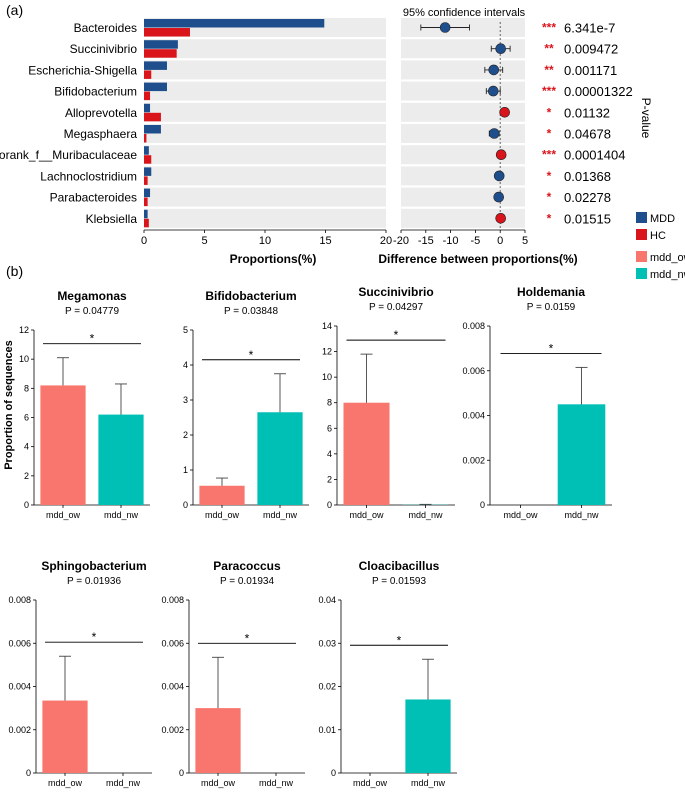 This screenshot has width=685, height=794. What do you see at coordinates (594, 155) in the screenshot?
I see `p-value: 0.0001404` at bounding box center [594, 155].